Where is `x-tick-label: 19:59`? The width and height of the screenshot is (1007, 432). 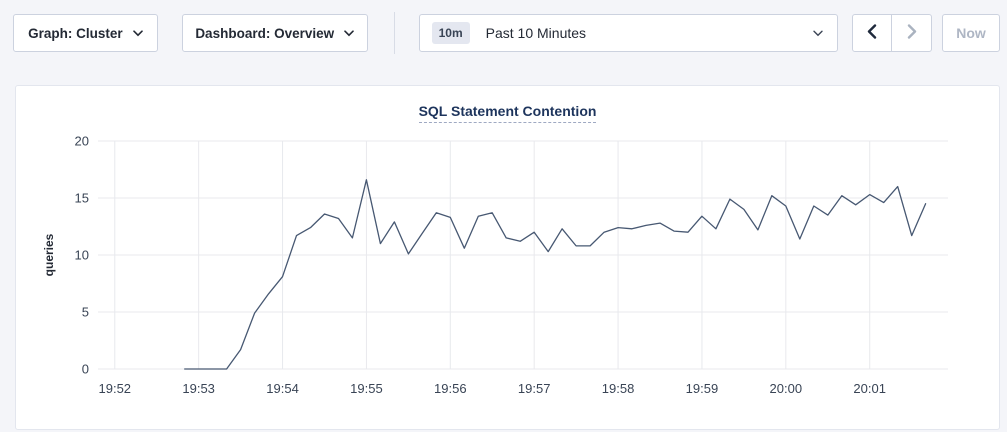
x-tick-label: 19:59 is located at coordinates (702, 388).